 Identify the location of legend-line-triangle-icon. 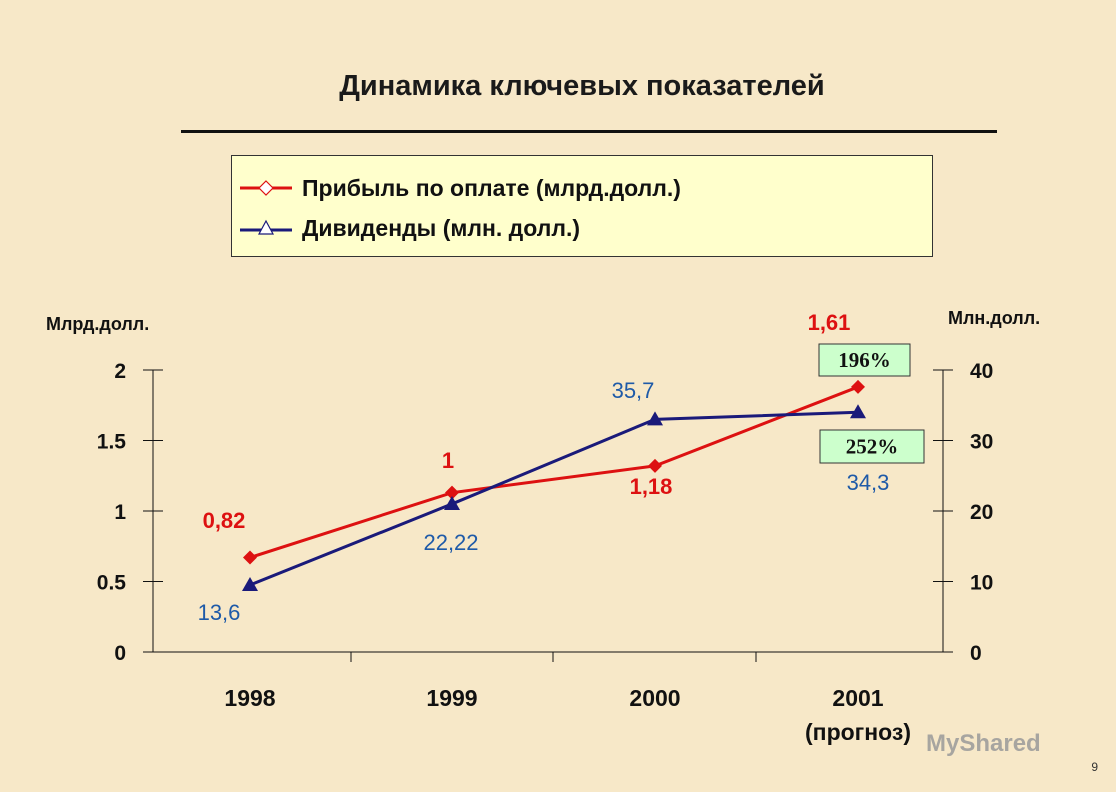
(266, 227).